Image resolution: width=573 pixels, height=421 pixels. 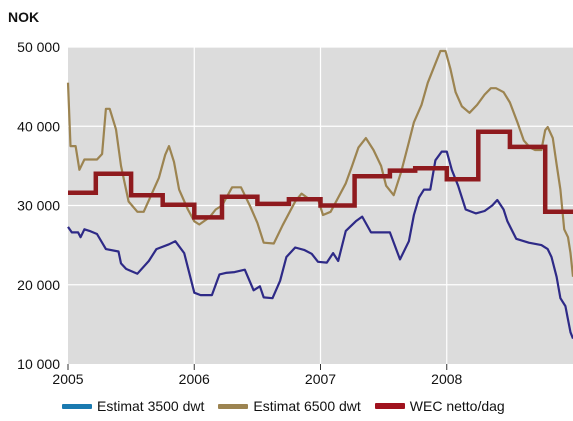 I want to click on legend-label-estimat-3500: Estimat 3500 dwt, so click(x=151, y=406).